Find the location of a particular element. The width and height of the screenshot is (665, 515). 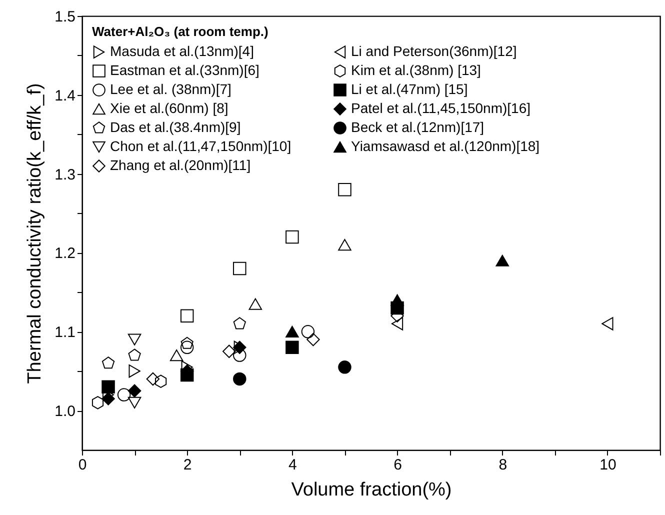

legend-label: Lee et al. (38nm)[7] is located at coordinates (171, 89).